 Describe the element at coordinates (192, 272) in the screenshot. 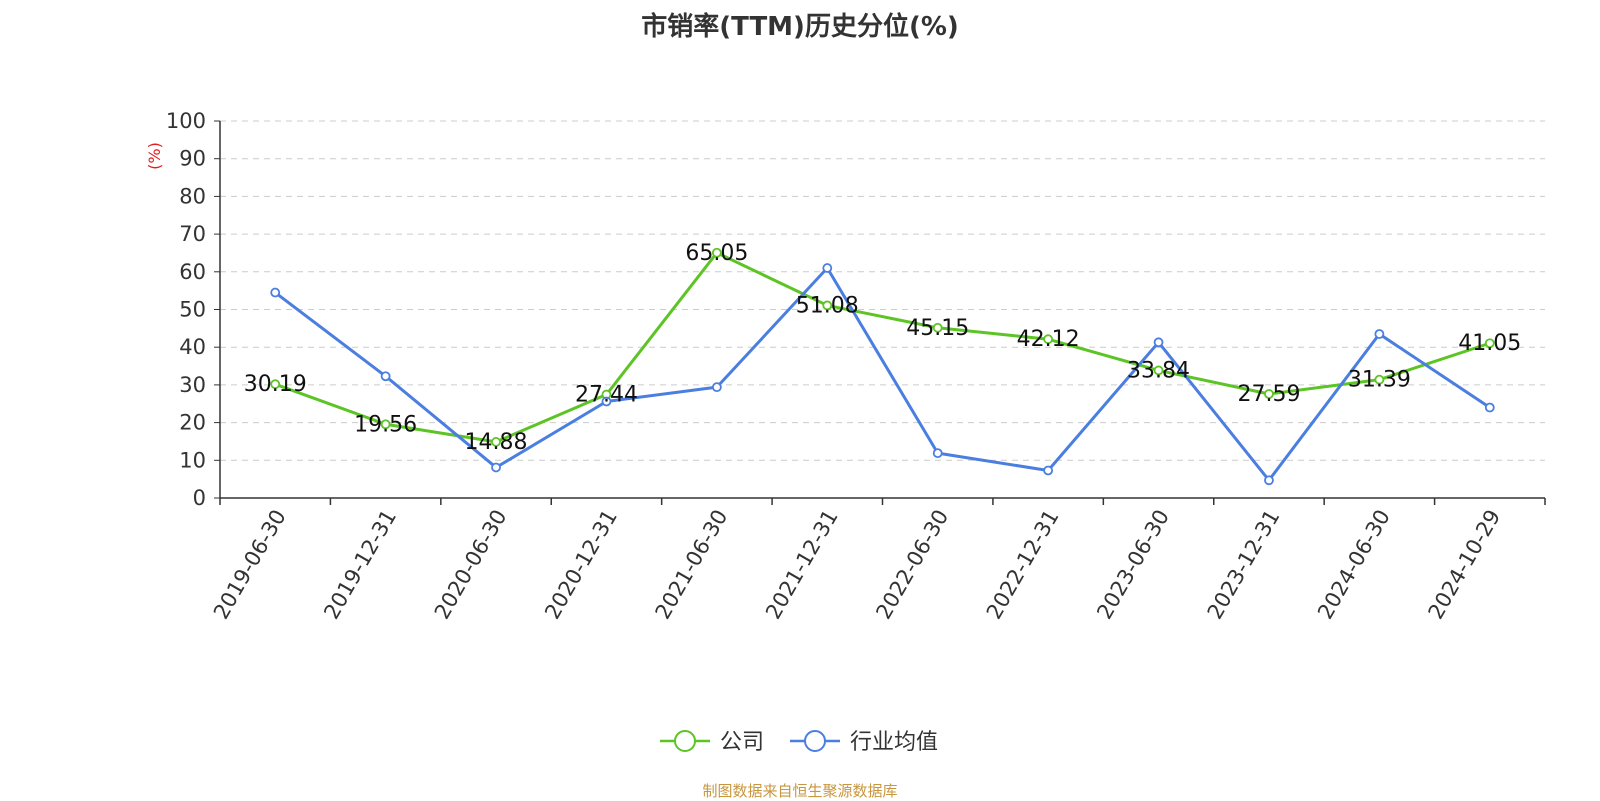

I see `y-tick-label: 60` at that location.